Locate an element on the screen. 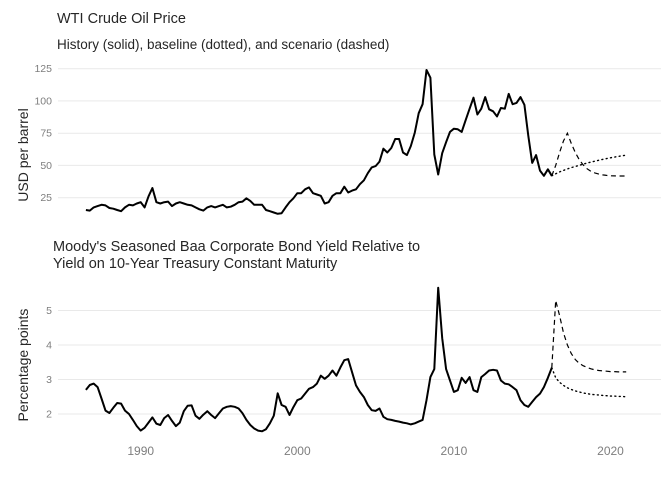  y-tick-label: 25 is located at coordinates (46, 198).